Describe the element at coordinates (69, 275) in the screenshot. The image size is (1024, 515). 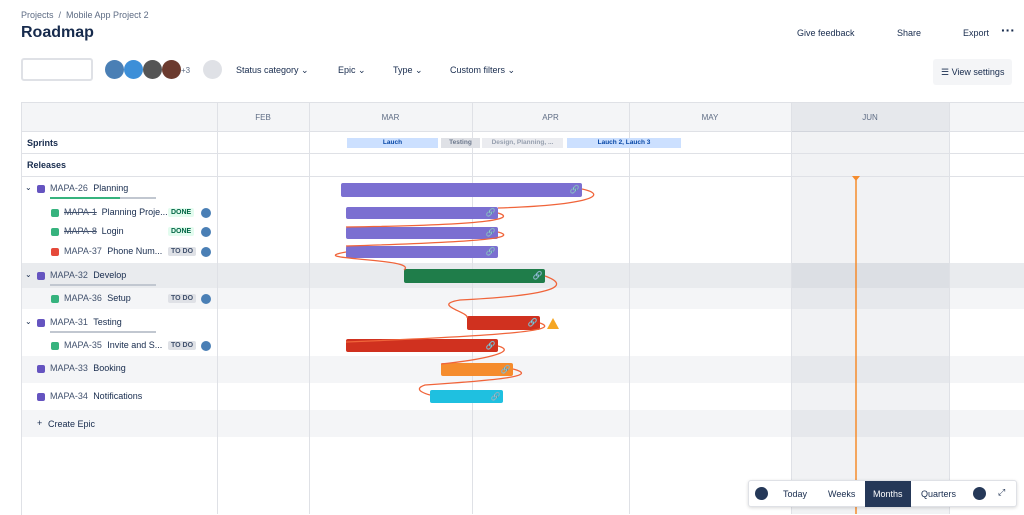
I see `issue-key: MAPA-32` at that location.